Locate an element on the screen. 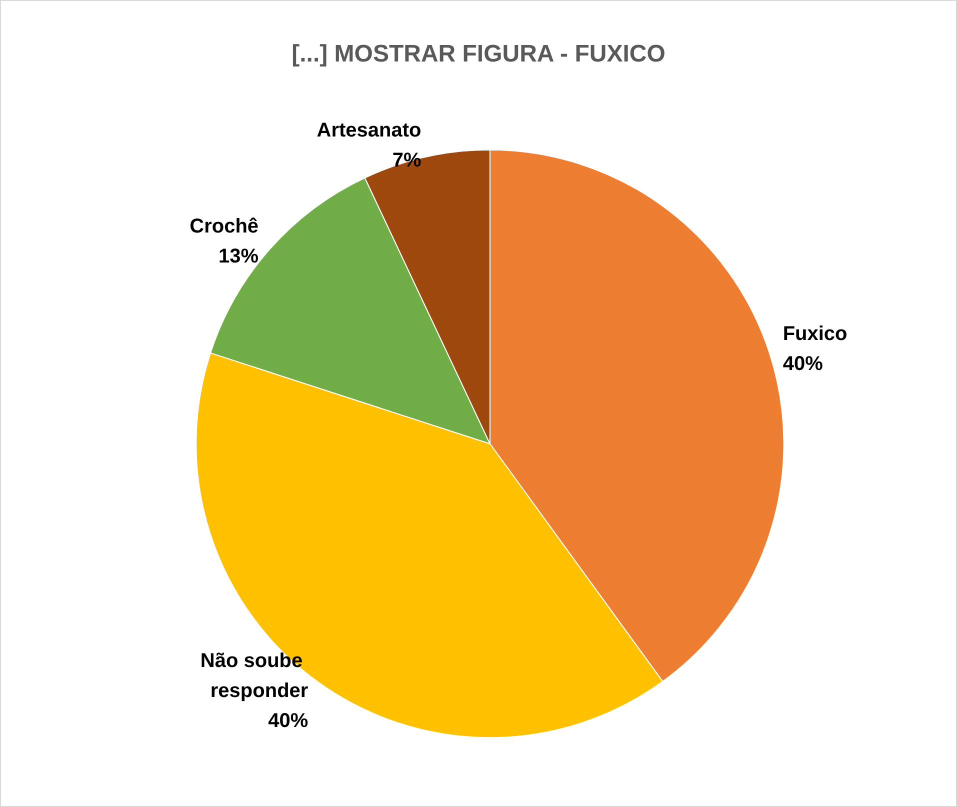 The width and height of the screenshot is (957, 807). data-label: 13% is located at coordinates (238, 257).